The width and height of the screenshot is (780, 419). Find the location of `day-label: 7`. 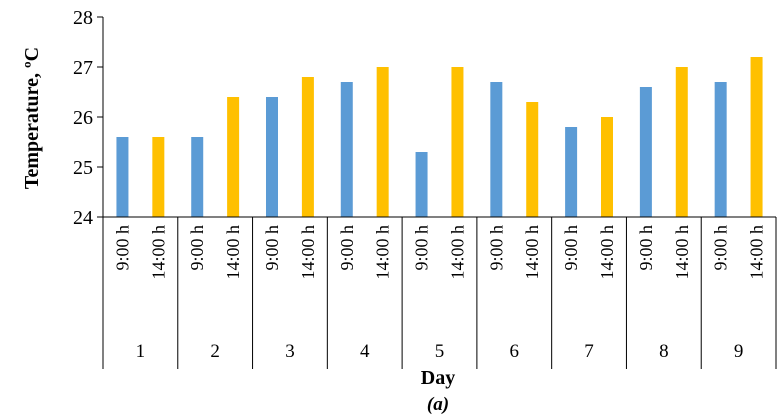

day-label: 7 is located at coordinates (589, 351).